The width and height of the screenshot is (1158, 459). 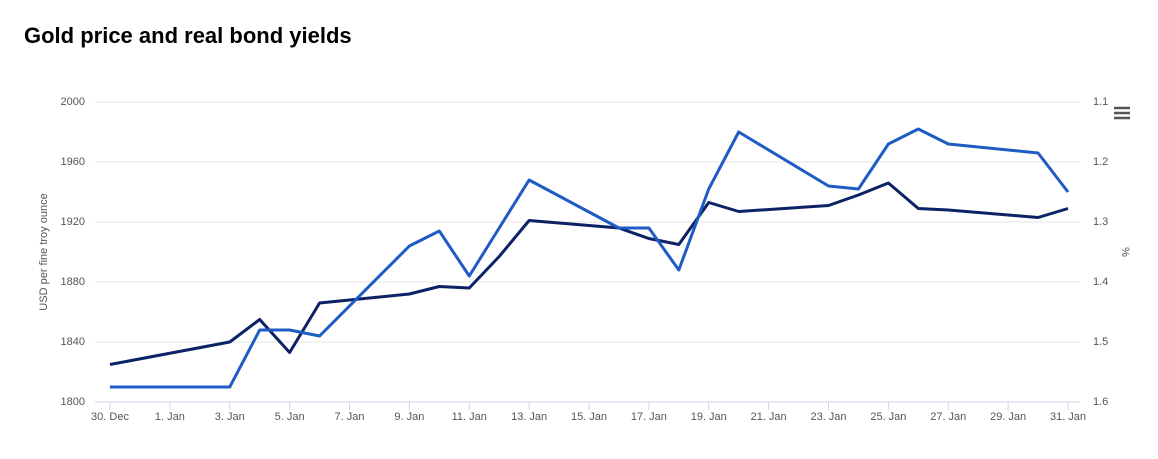 What do you see at coordinates (828, 417) in the screenshot?
I see `x-tick-label: 23. Jan` at bounding box center [828, 417].